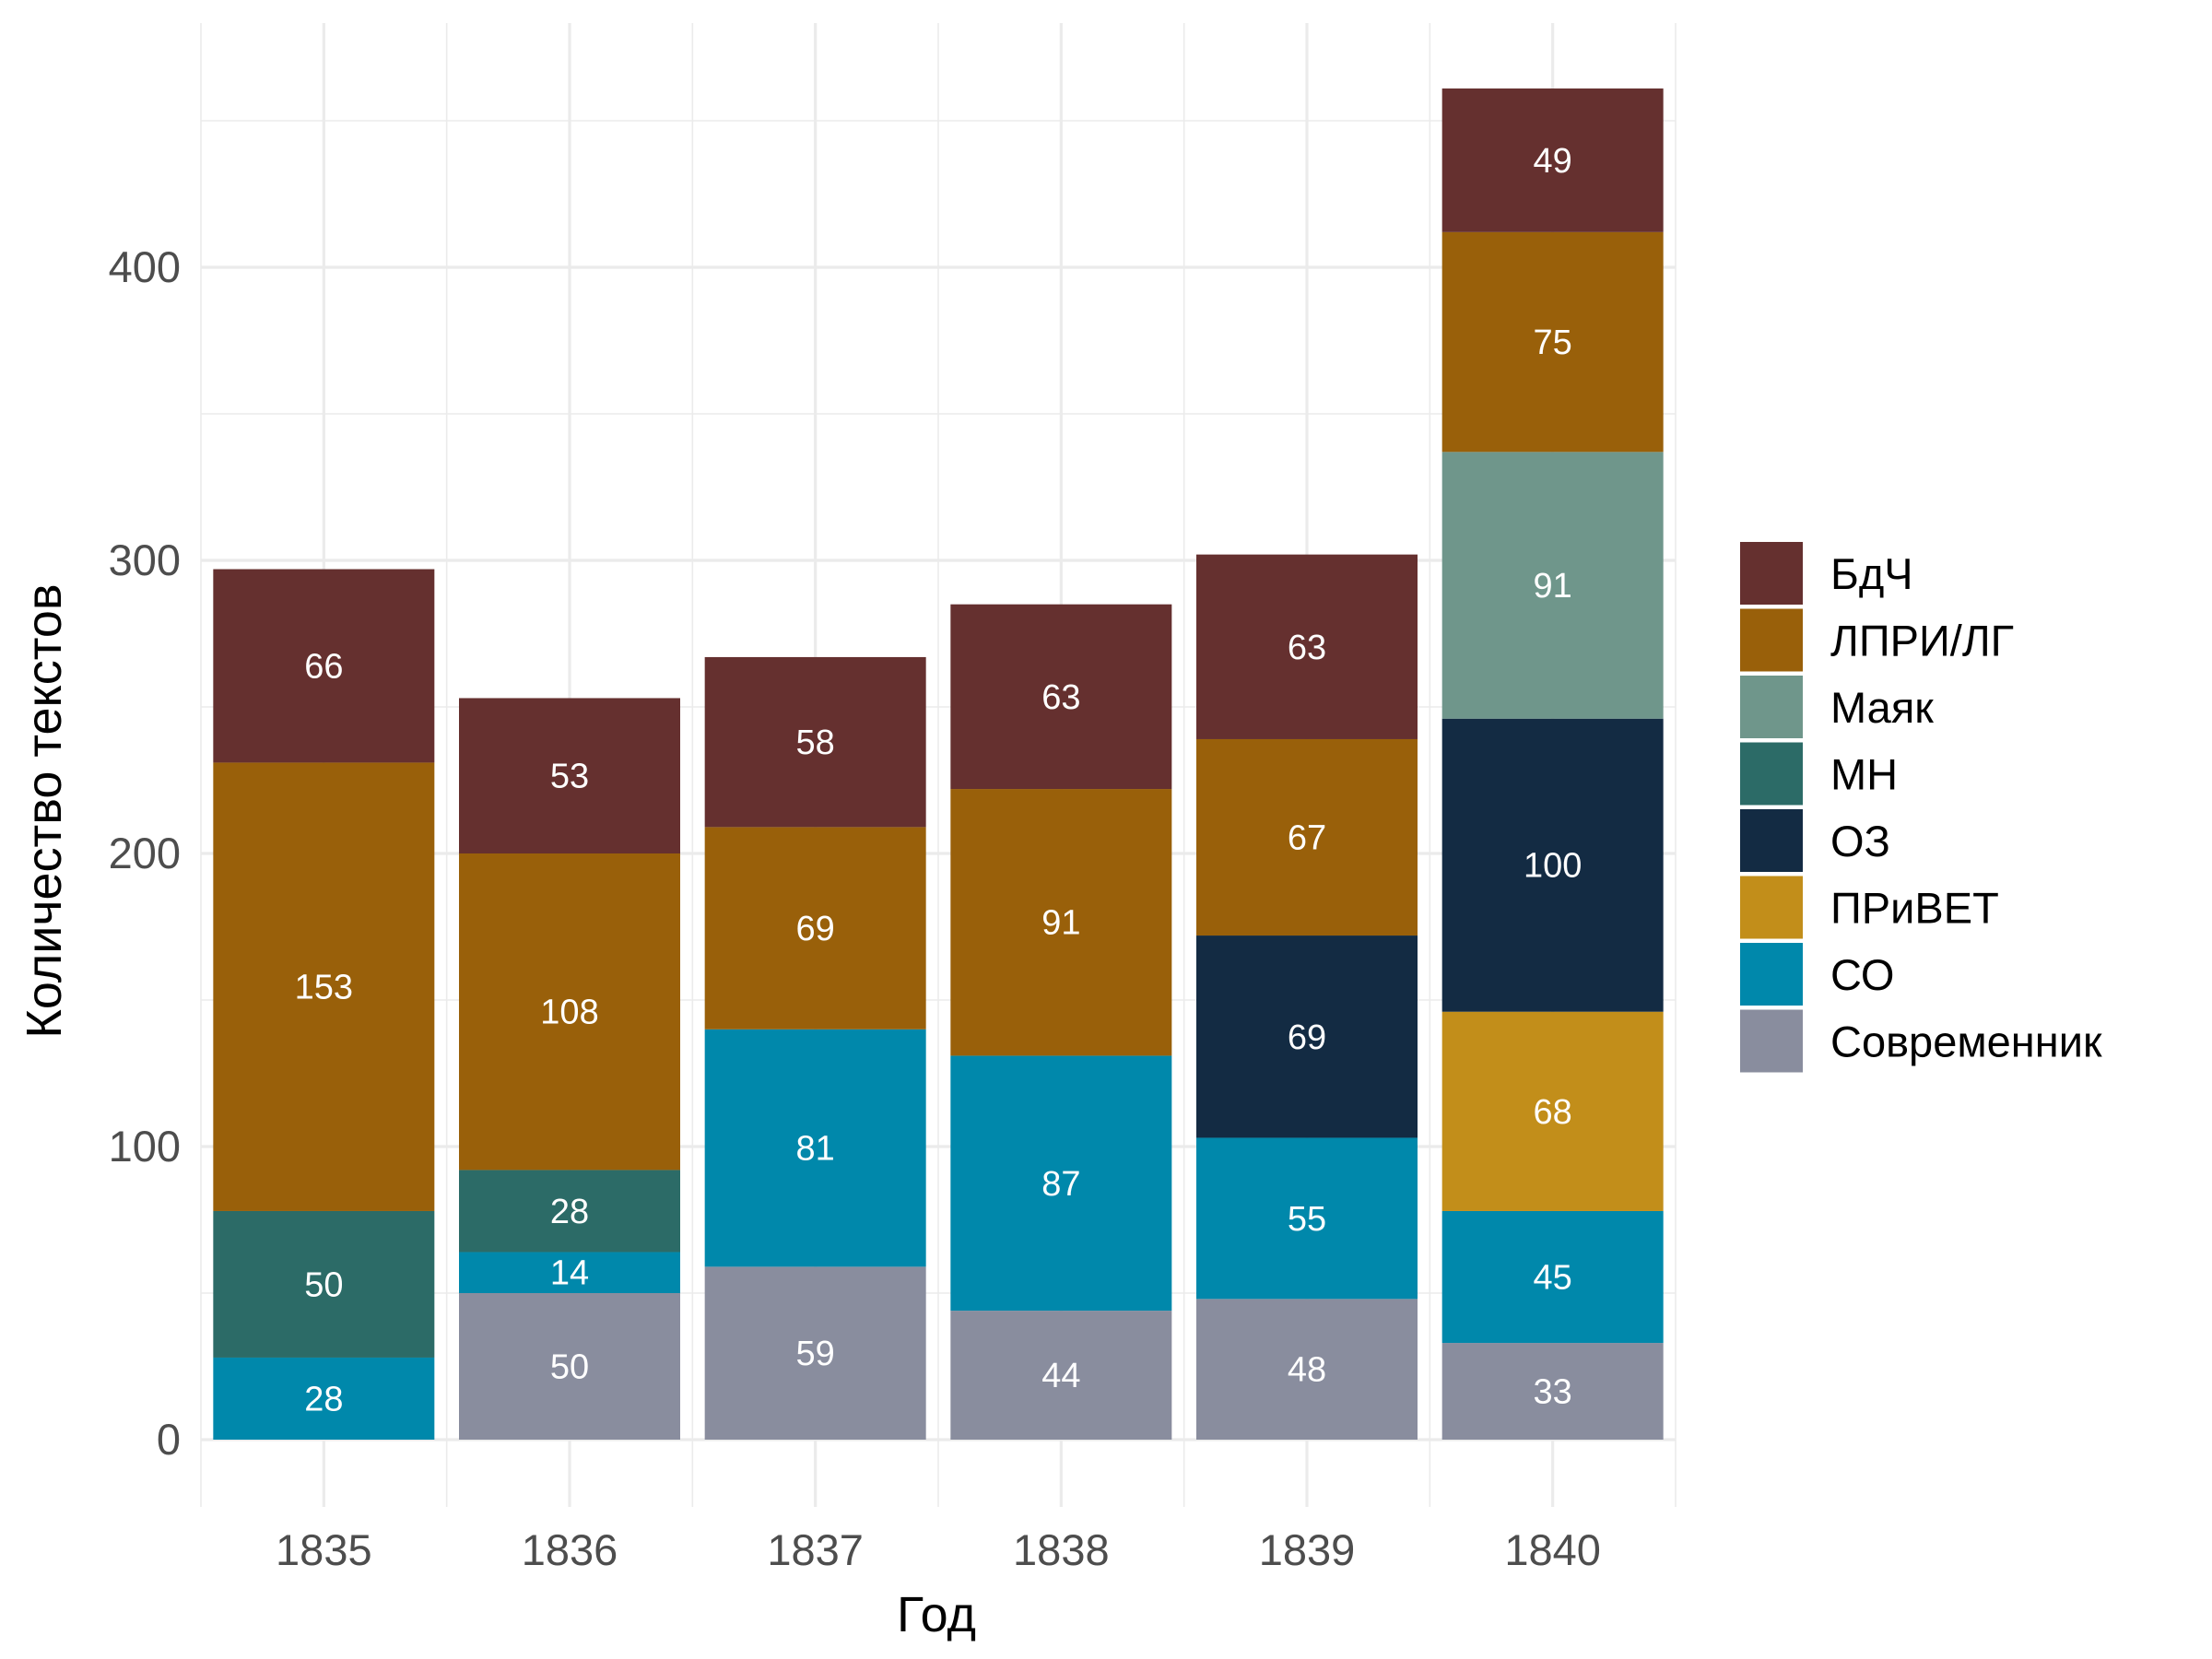 This screenshot has height=1659, width=2212. Describe the element at coordinates (570, 1549) in the screenshot. I see `x-tick-label: 1836` at that location.